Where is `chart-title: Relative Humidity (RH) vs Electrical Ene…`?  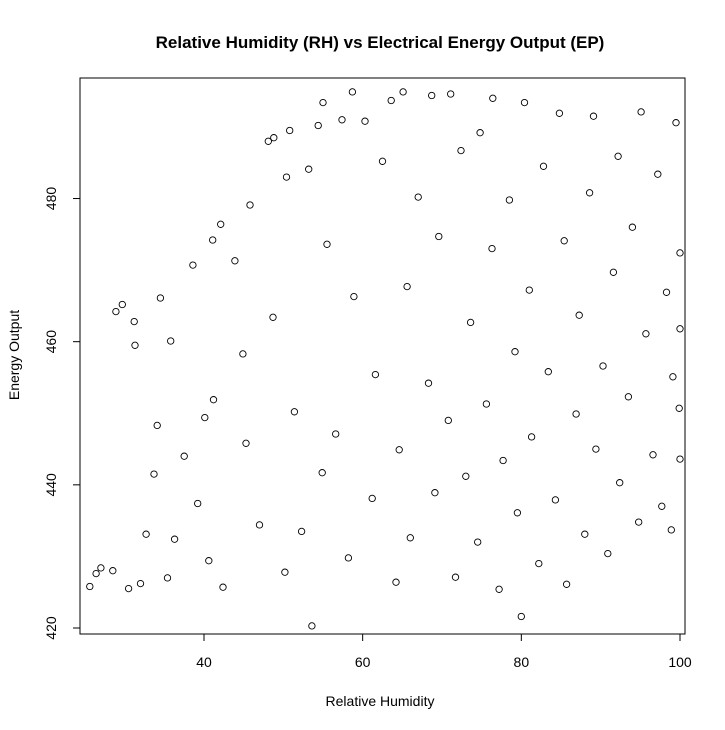 chart-title: Relative Humidity (RH) vs Electrical Ene… is located at coordinates (380, 42).